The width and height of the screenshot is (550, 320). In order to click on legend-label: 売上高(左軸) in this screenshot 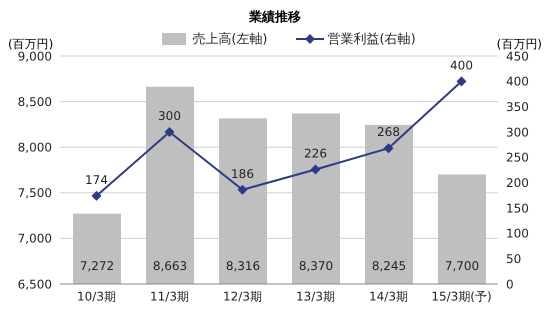, I will do `click(230, 39)`.